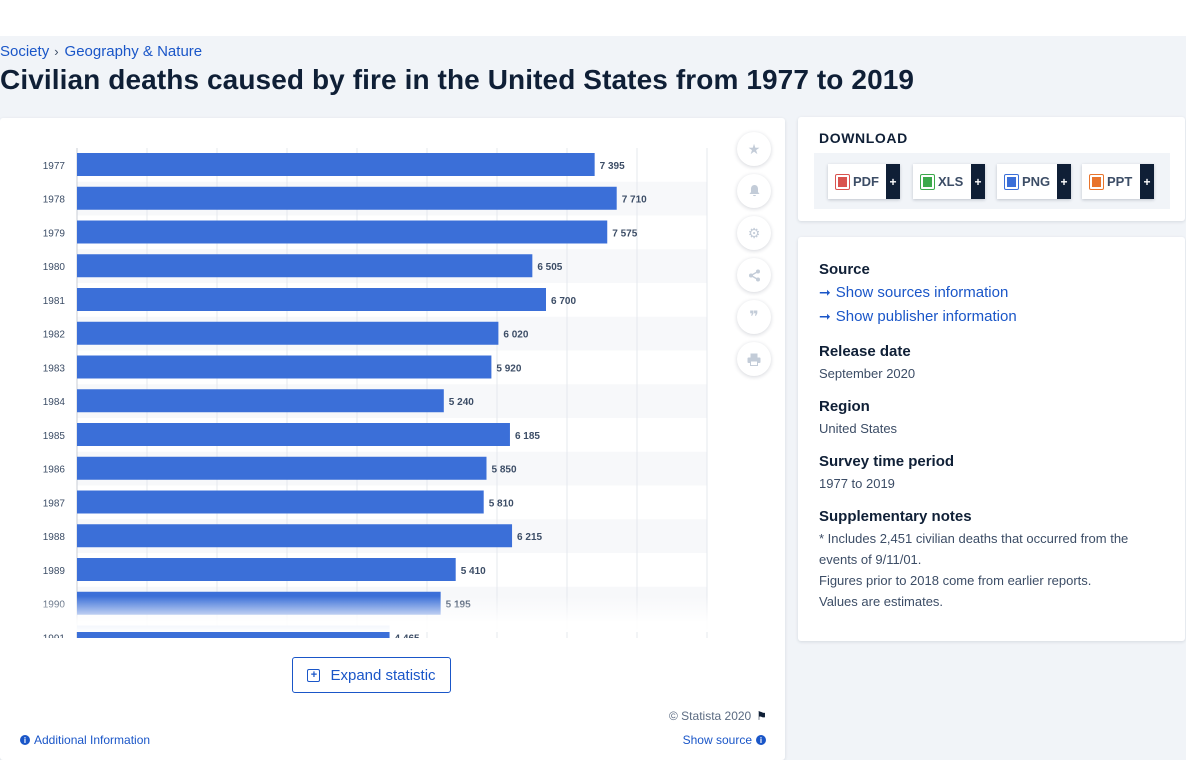  What do you see at coordinates (347, 198) in the screenshot?
I see `bar-1978` at bounding box center [347, 198].